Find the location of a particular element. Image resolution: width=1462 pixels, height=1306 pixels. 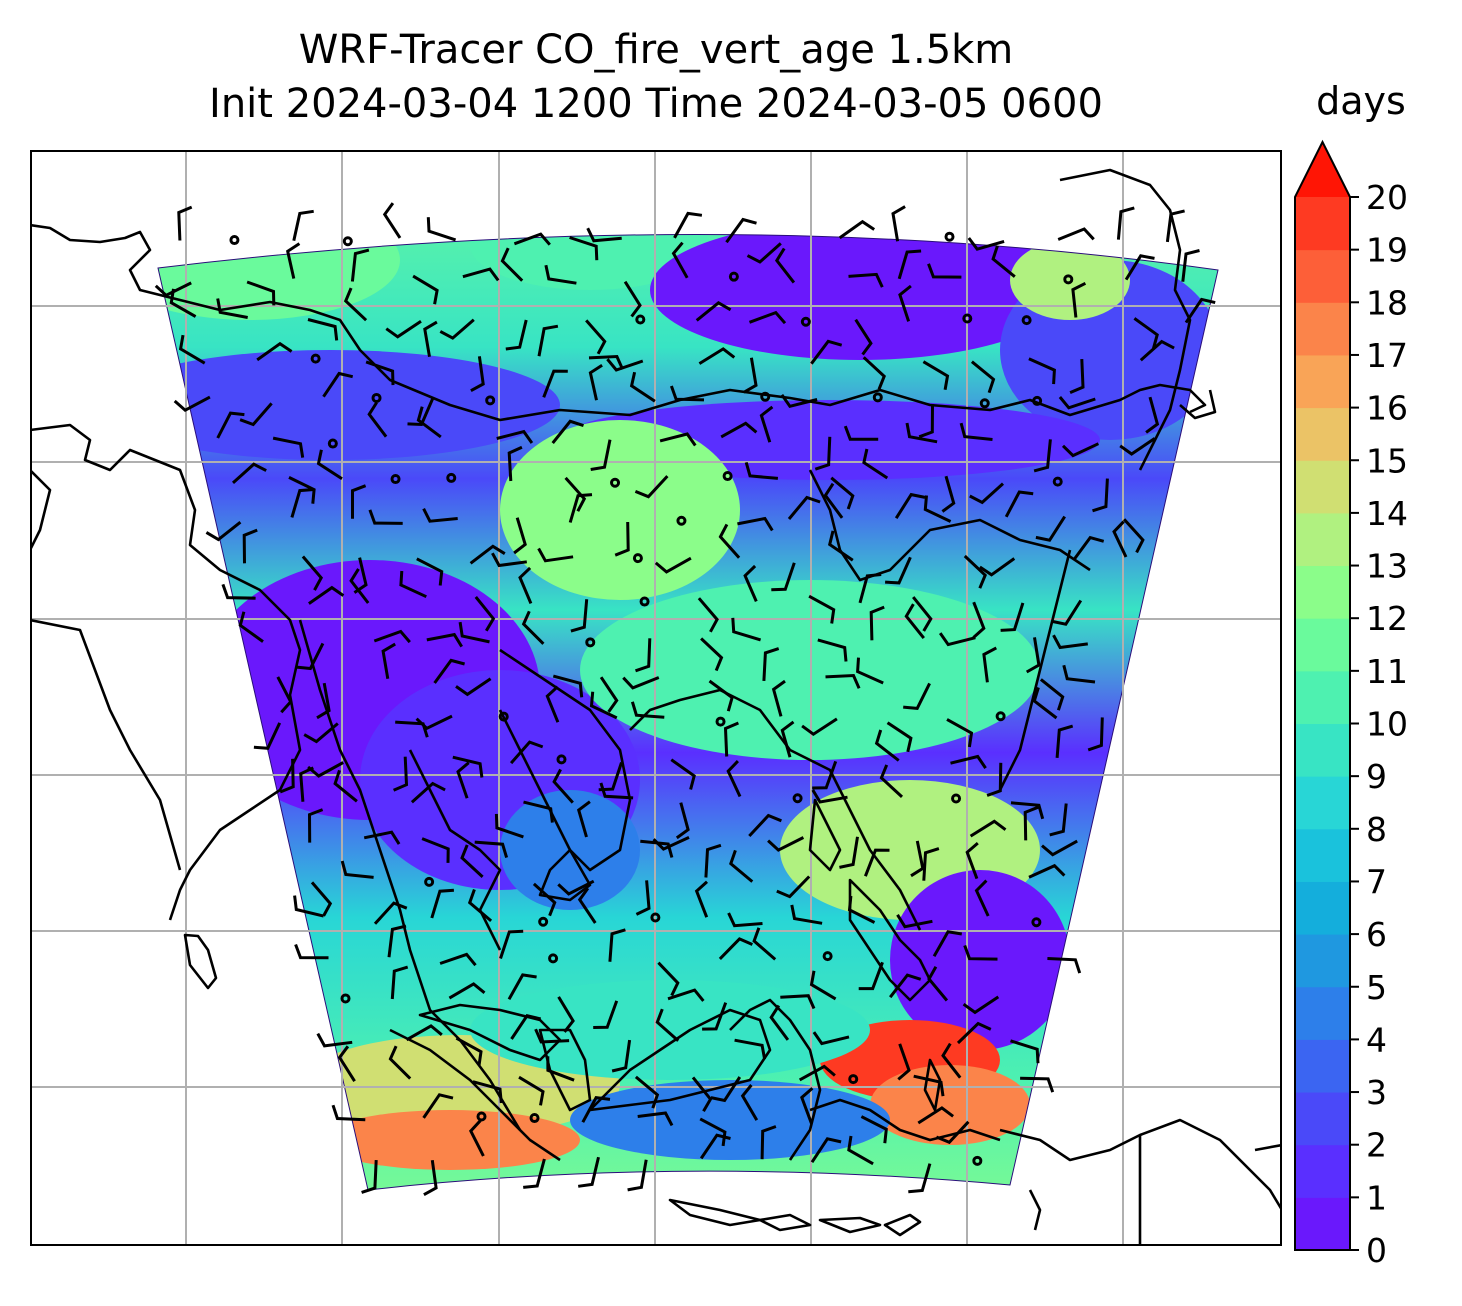

colorbar-tick-label: 14 is located at coordinates (1387, 513).